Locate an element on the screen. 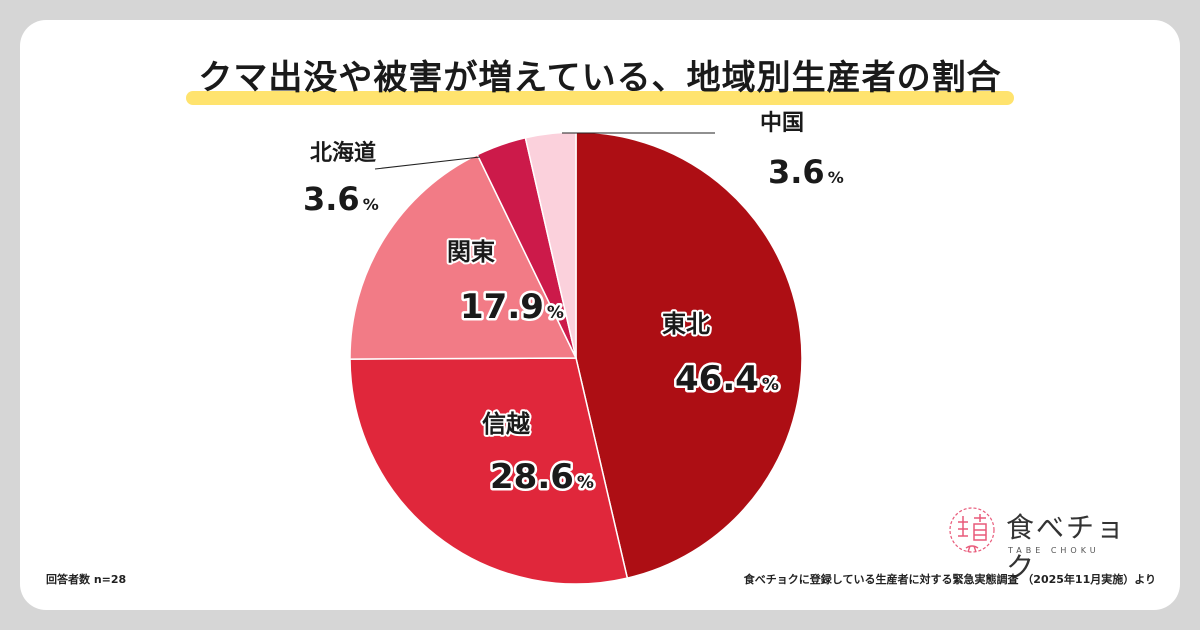 The width and height of the screenshot is (1200, 630). slice-label-name-2: 関東 is located at coordinates (471, 252).